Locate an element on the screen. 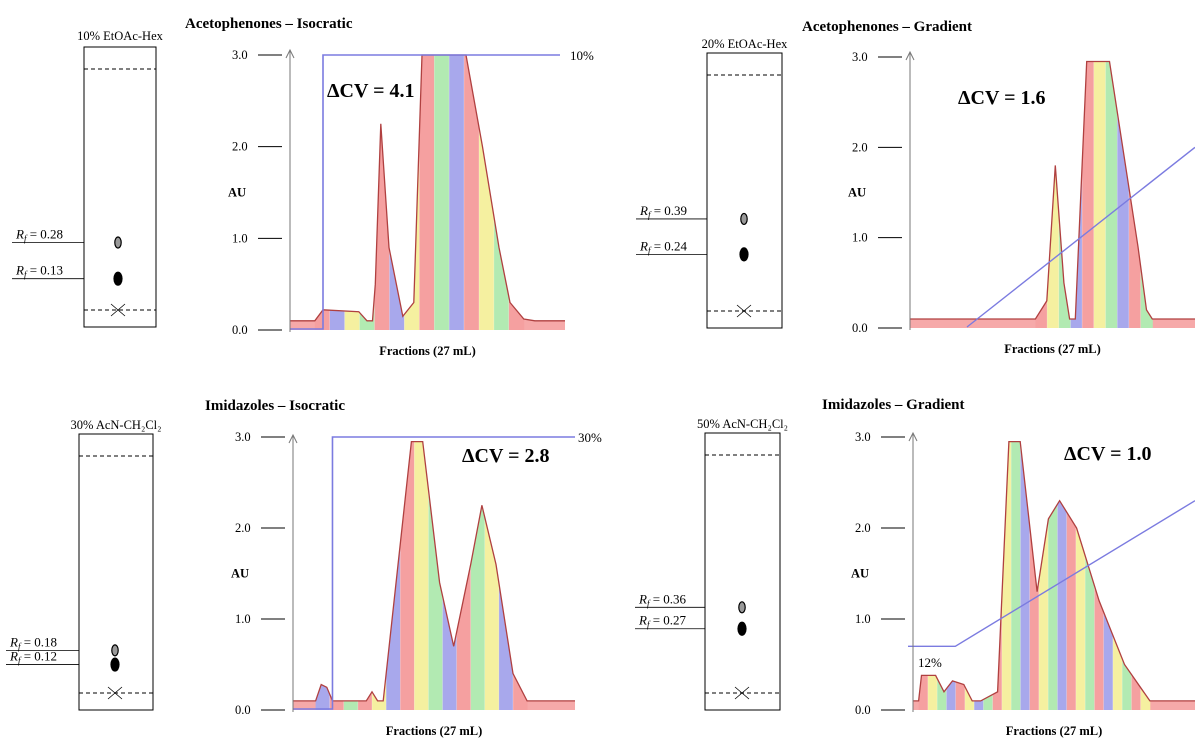 This screenshot has width=1195, height=739. rf-value: = 0.39 is located at coordinates (668, 210).